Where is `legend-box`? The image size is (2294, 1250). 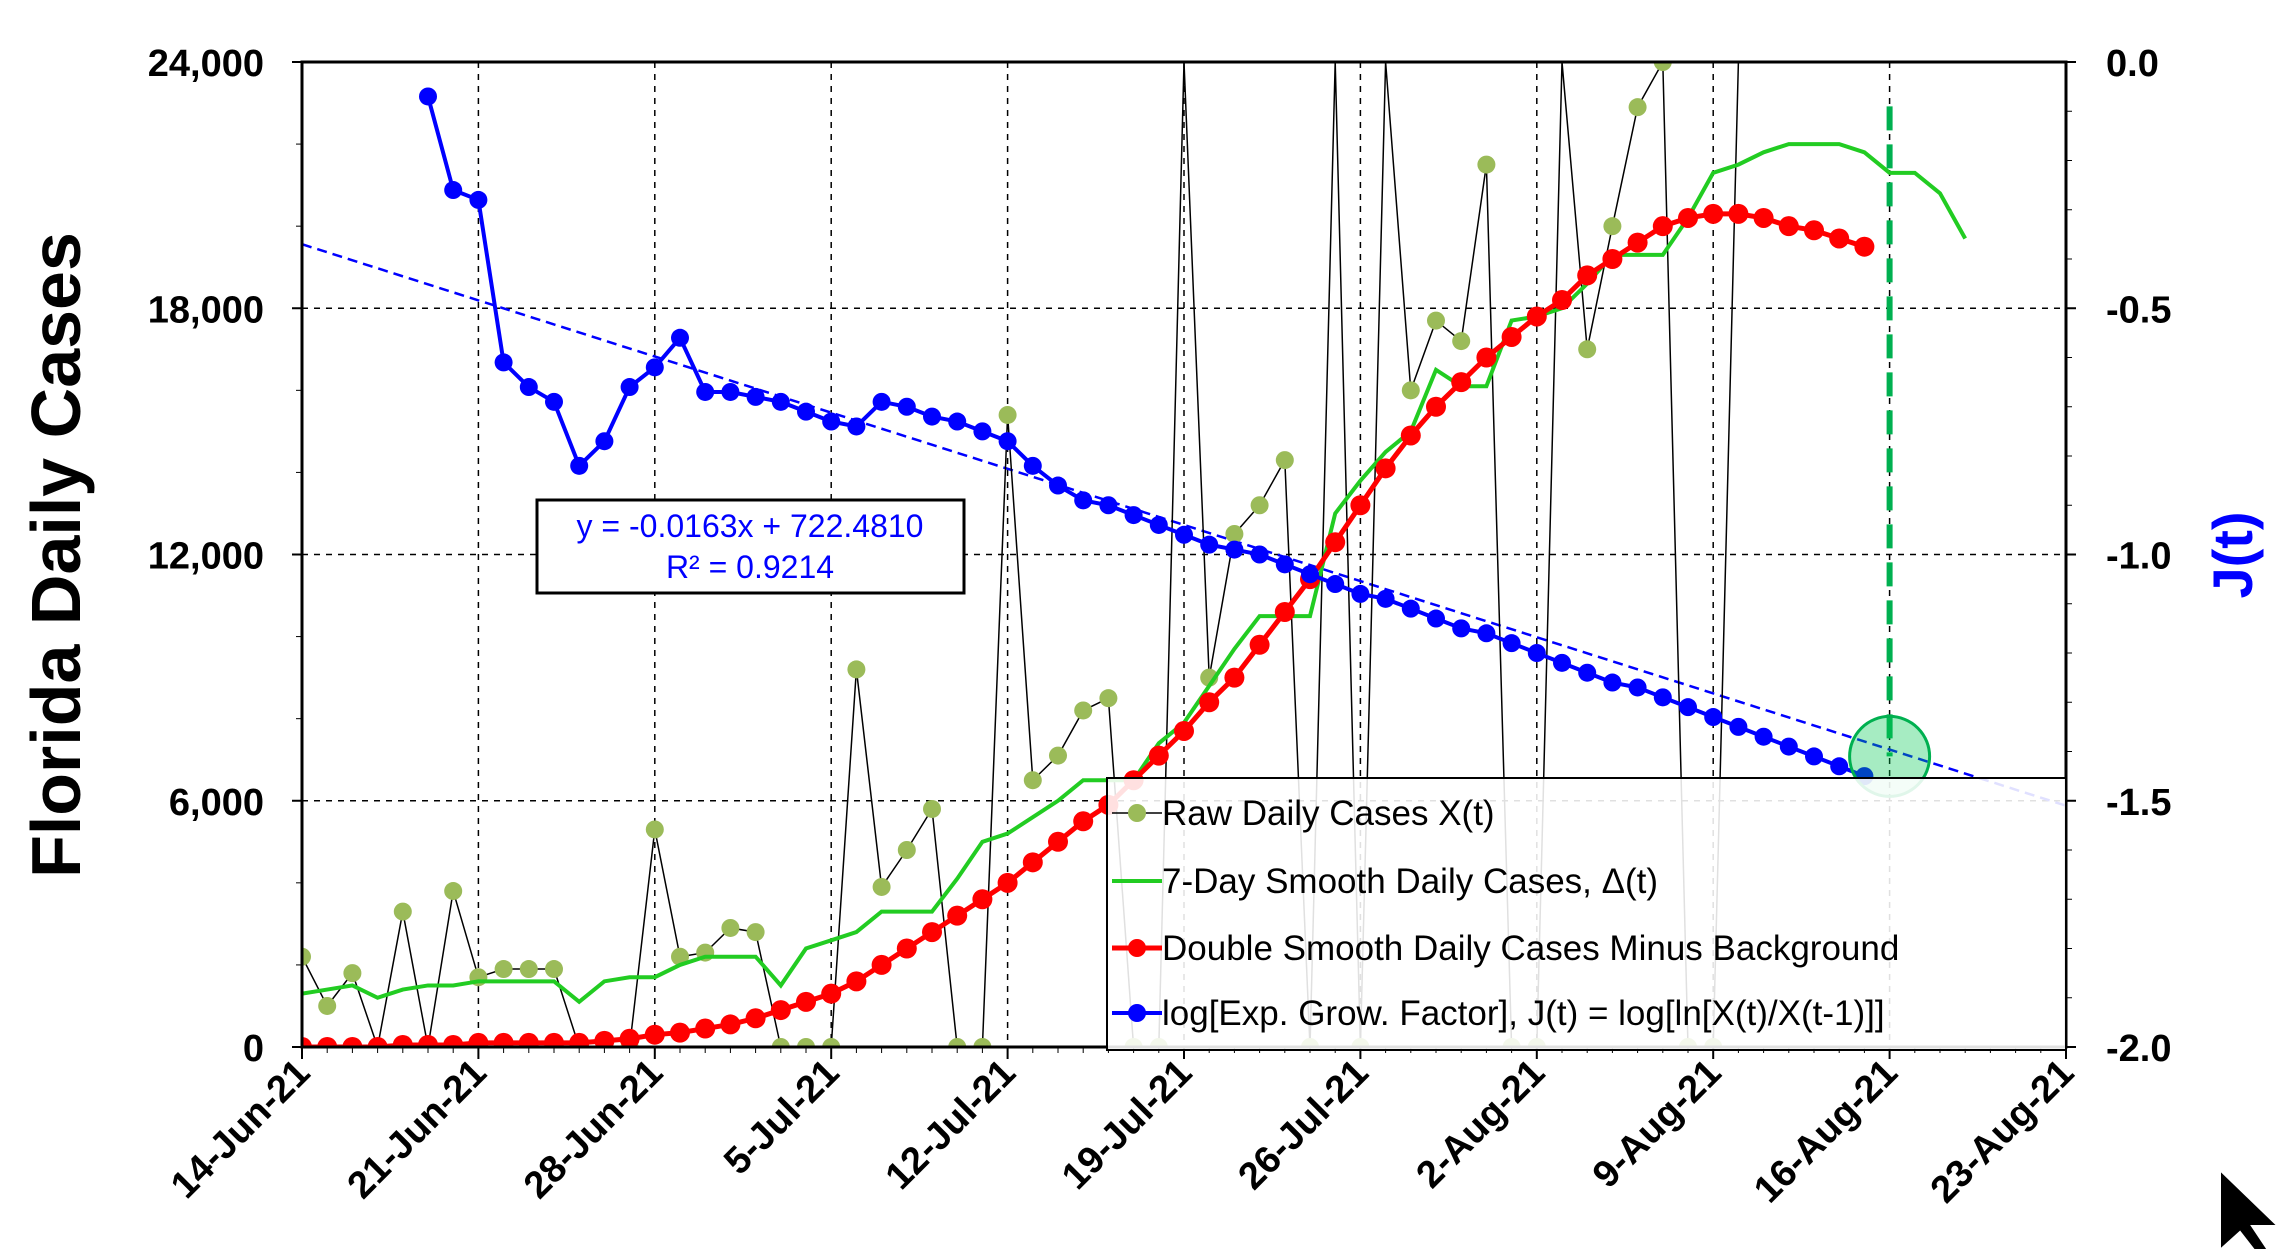 legend-box is located at coordinates (1586, 914).